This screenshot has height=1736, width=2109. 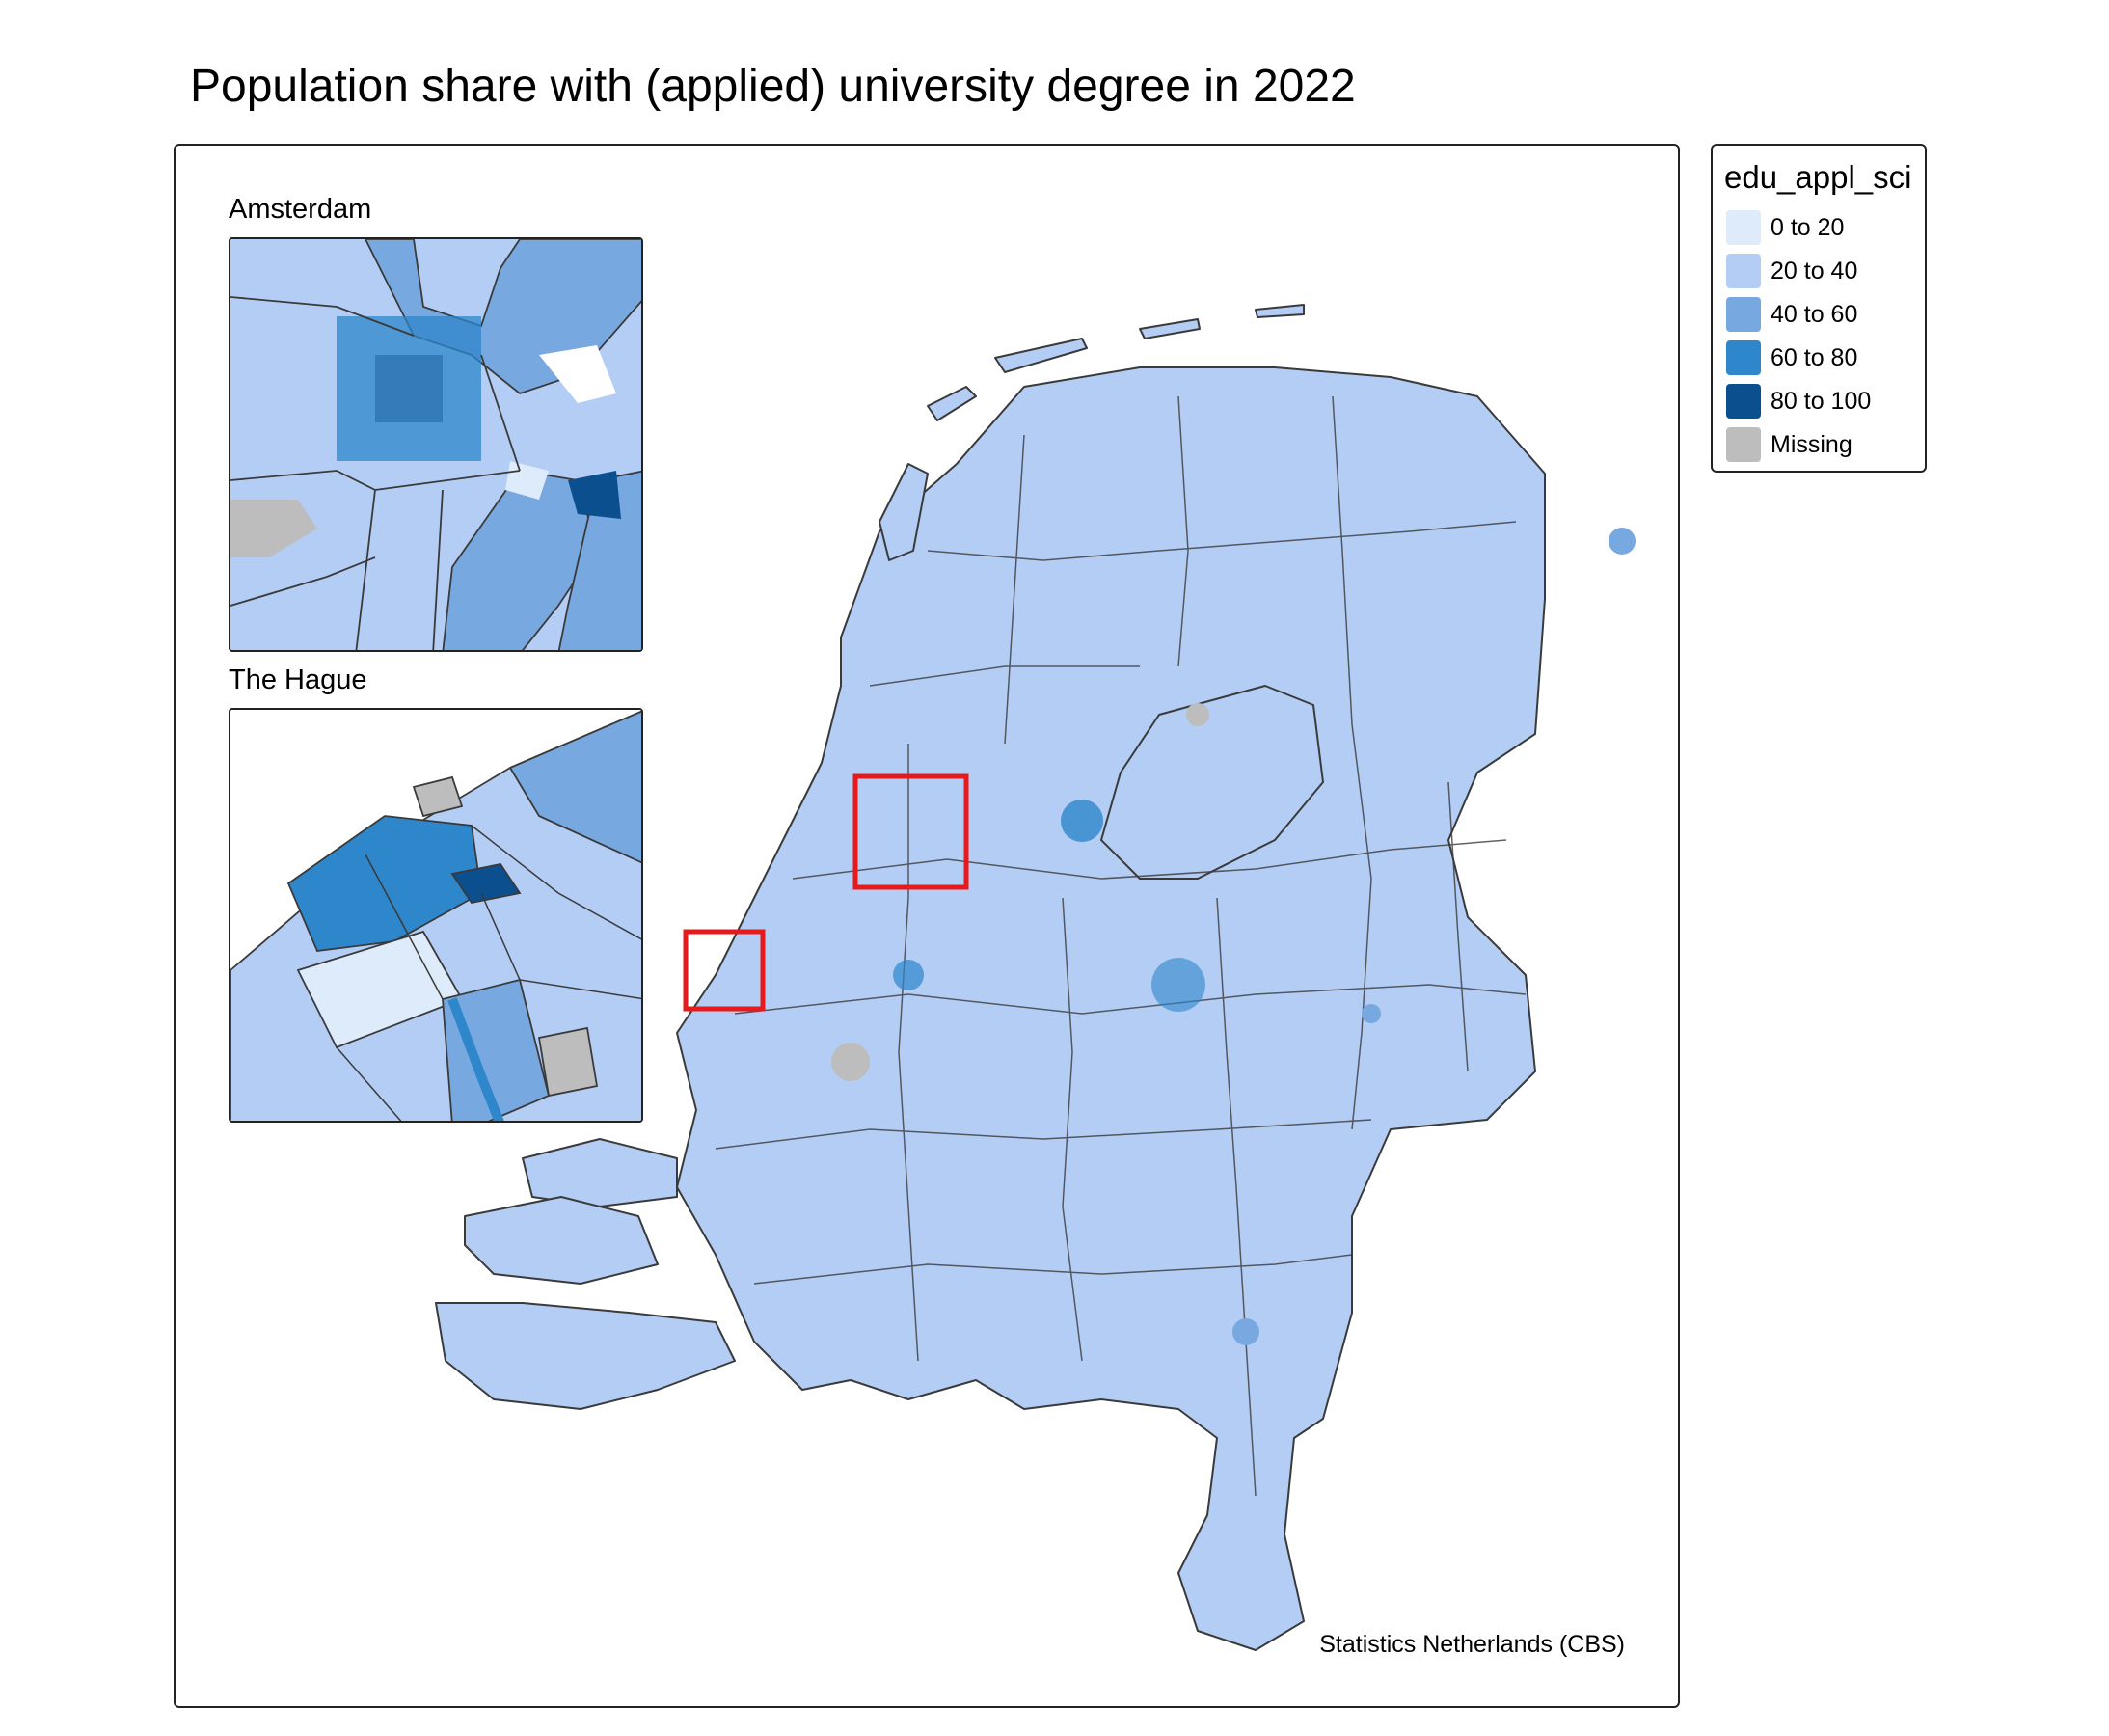 I want to click on wadden-schiermonnikoog, so click(x=1280, y=311).